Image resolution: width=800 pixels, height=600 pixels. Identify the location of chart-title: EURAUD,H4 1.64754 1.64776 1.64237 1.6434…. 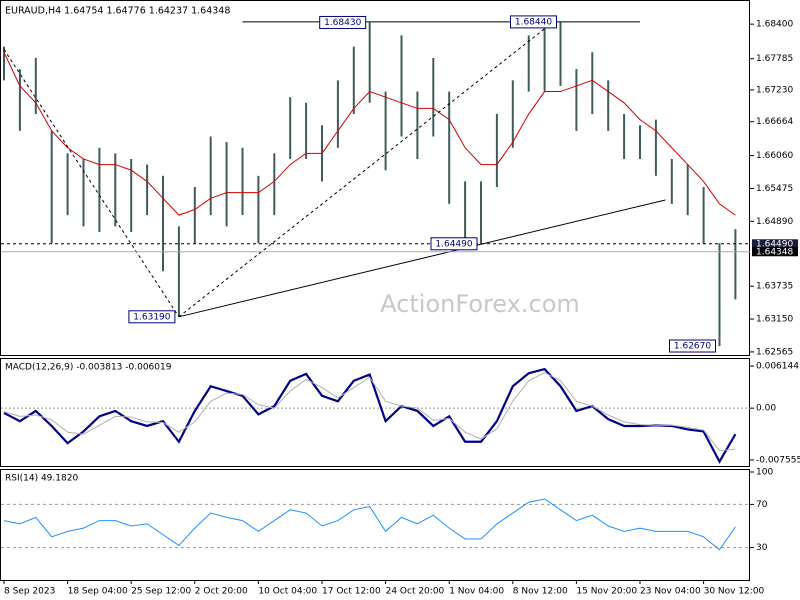
(117, 11).